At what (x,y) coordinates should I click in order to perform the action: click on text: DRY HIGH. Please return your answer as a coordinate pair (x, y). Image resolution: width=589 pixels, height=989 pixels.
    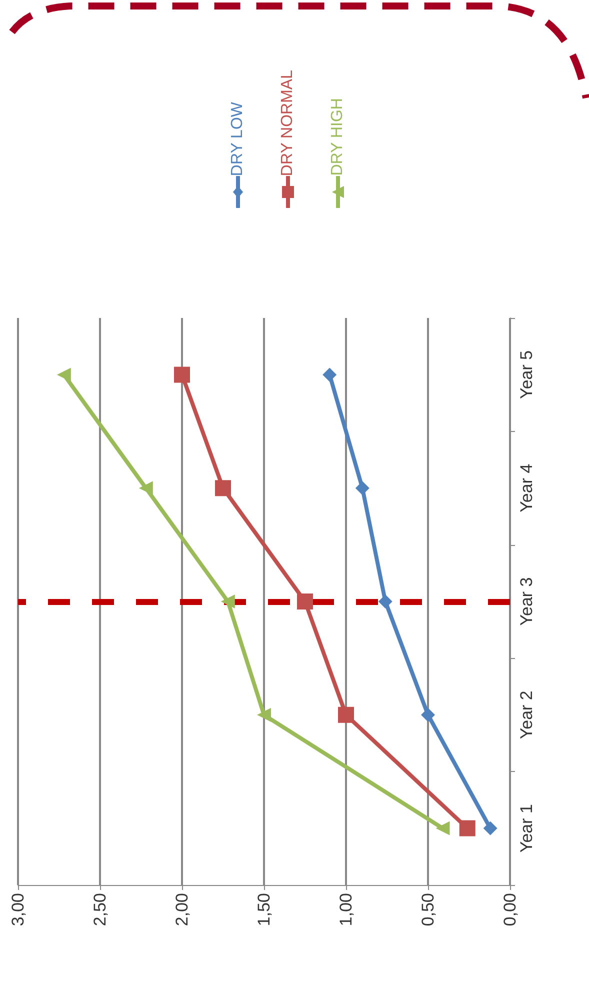
    Looking at the image, I should click on (337, 137).